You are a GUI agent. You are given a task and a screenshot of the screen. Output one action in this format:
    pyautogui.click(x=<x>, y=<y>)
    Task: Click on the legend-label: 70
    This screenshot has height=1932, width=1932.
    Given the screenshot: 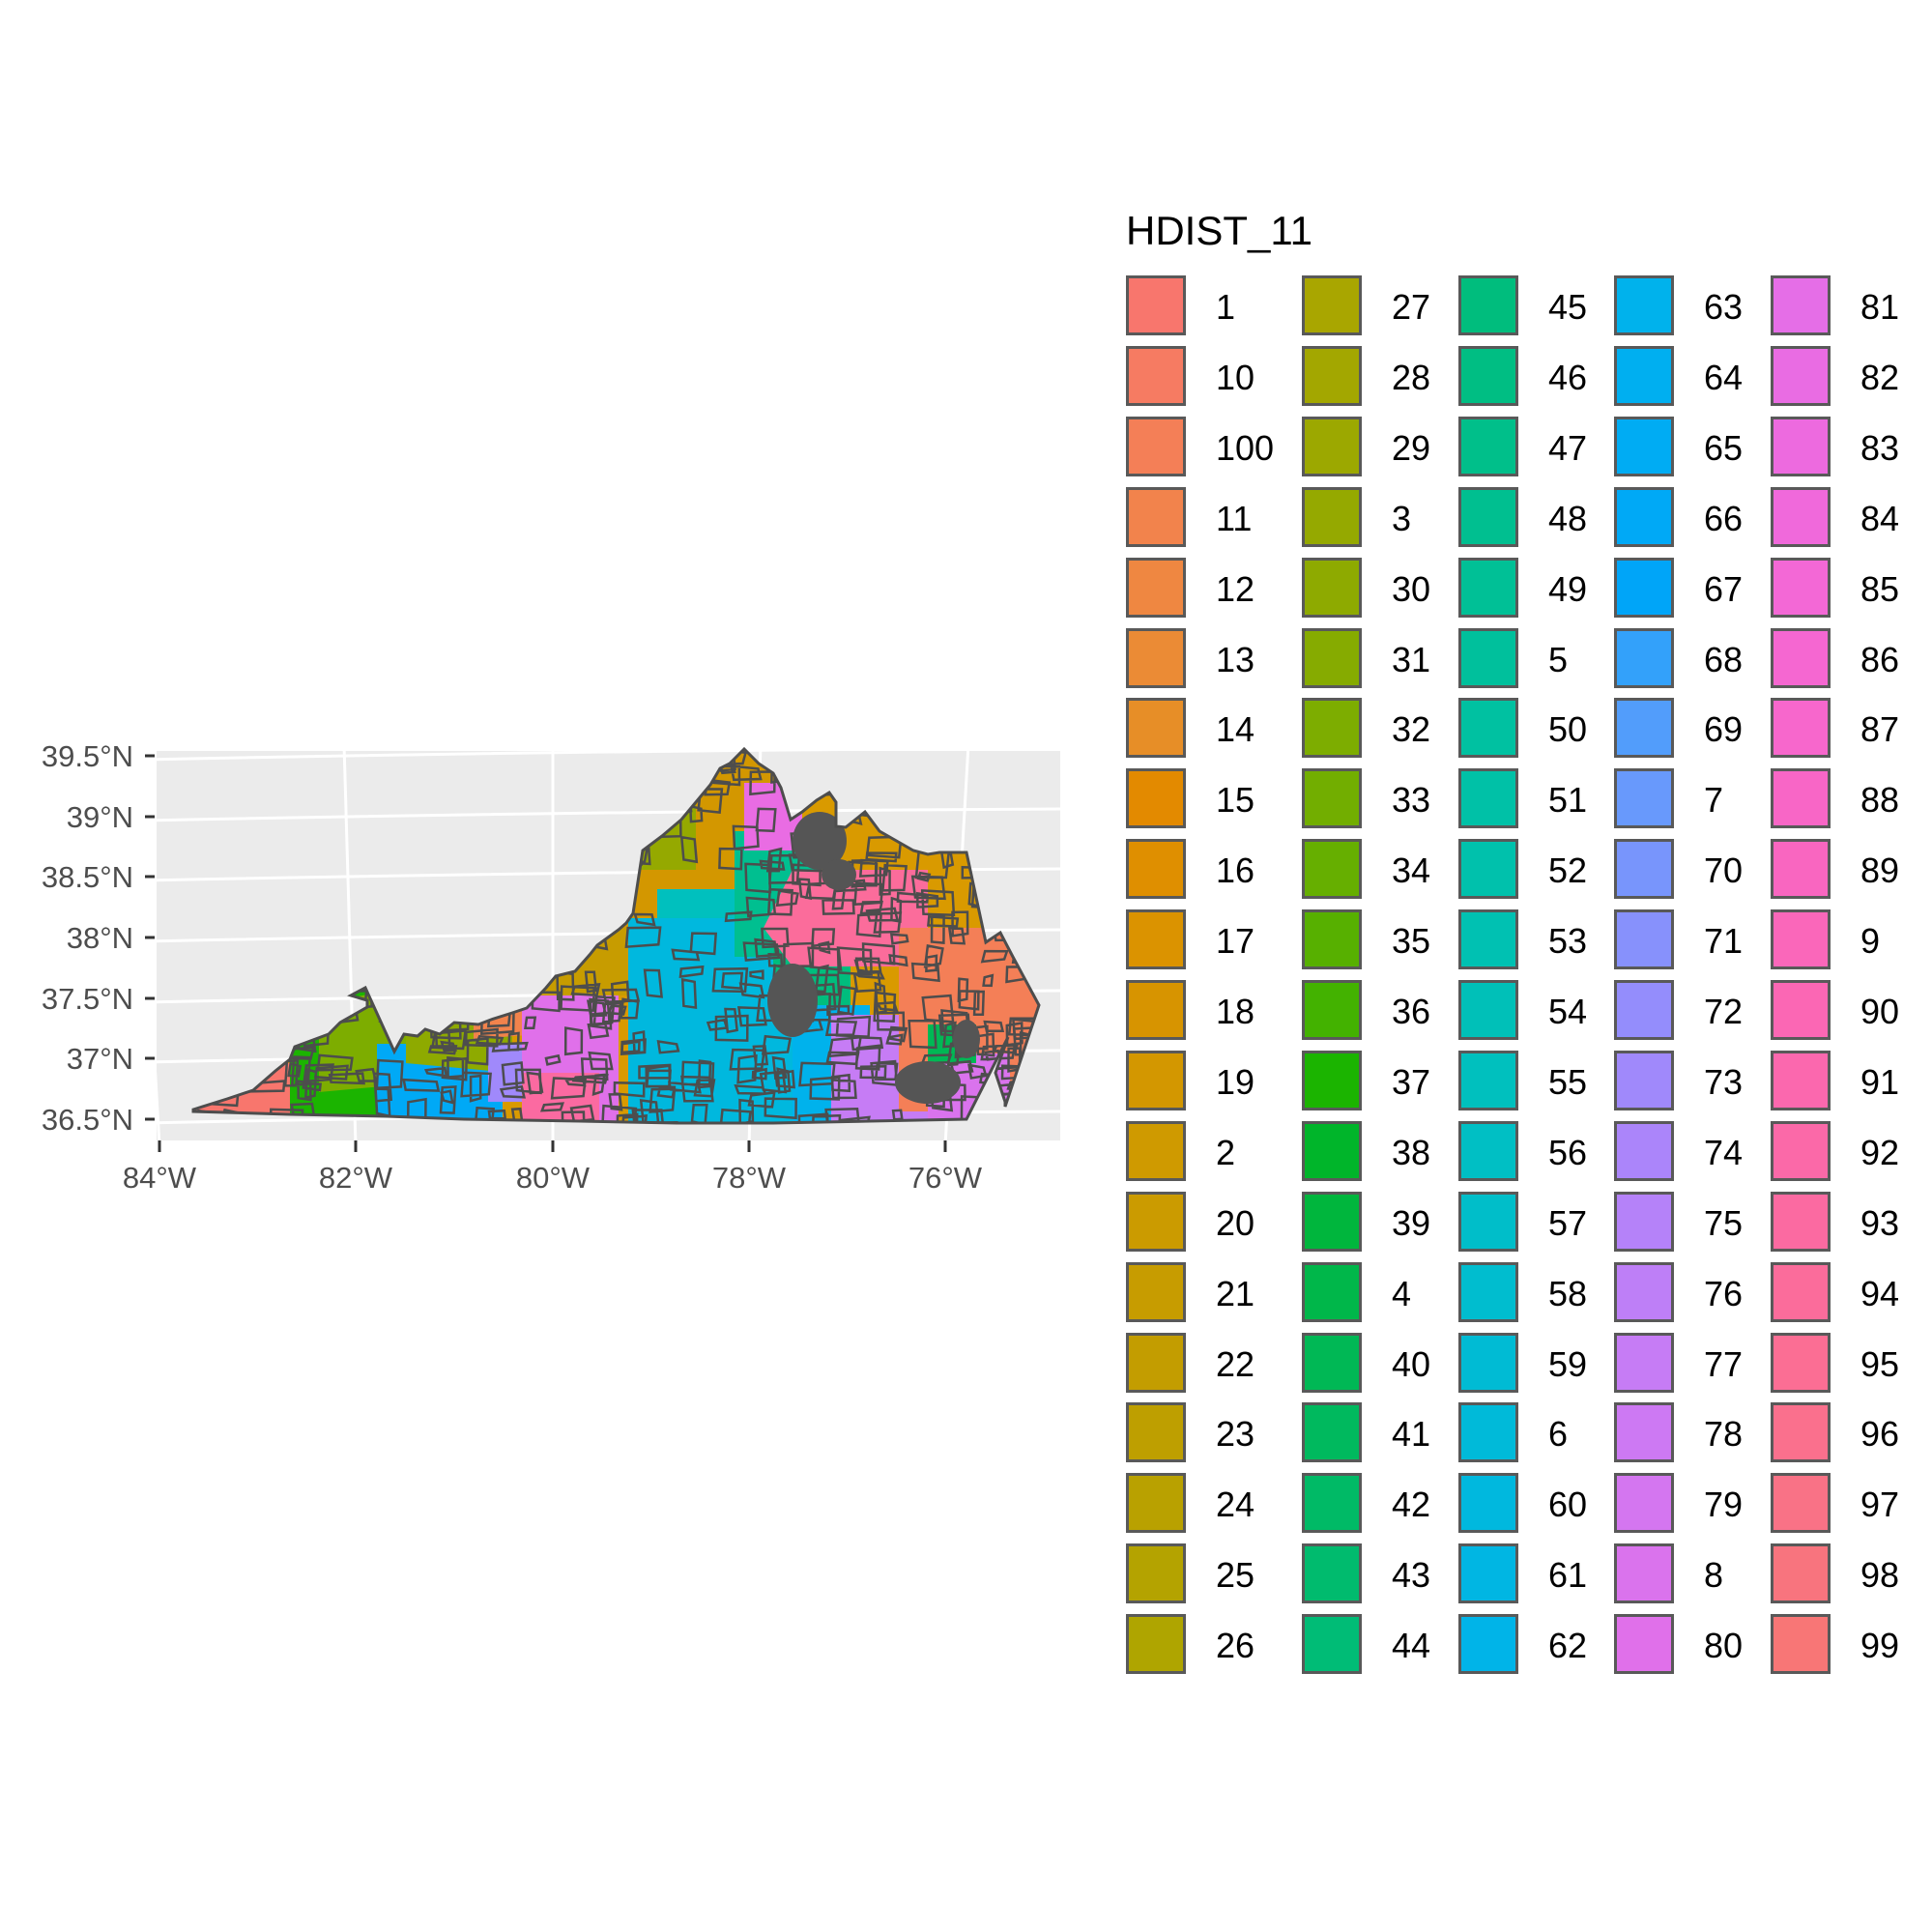 What is the action you would take?
    pyautogui.click(x=1724, y=871)
    